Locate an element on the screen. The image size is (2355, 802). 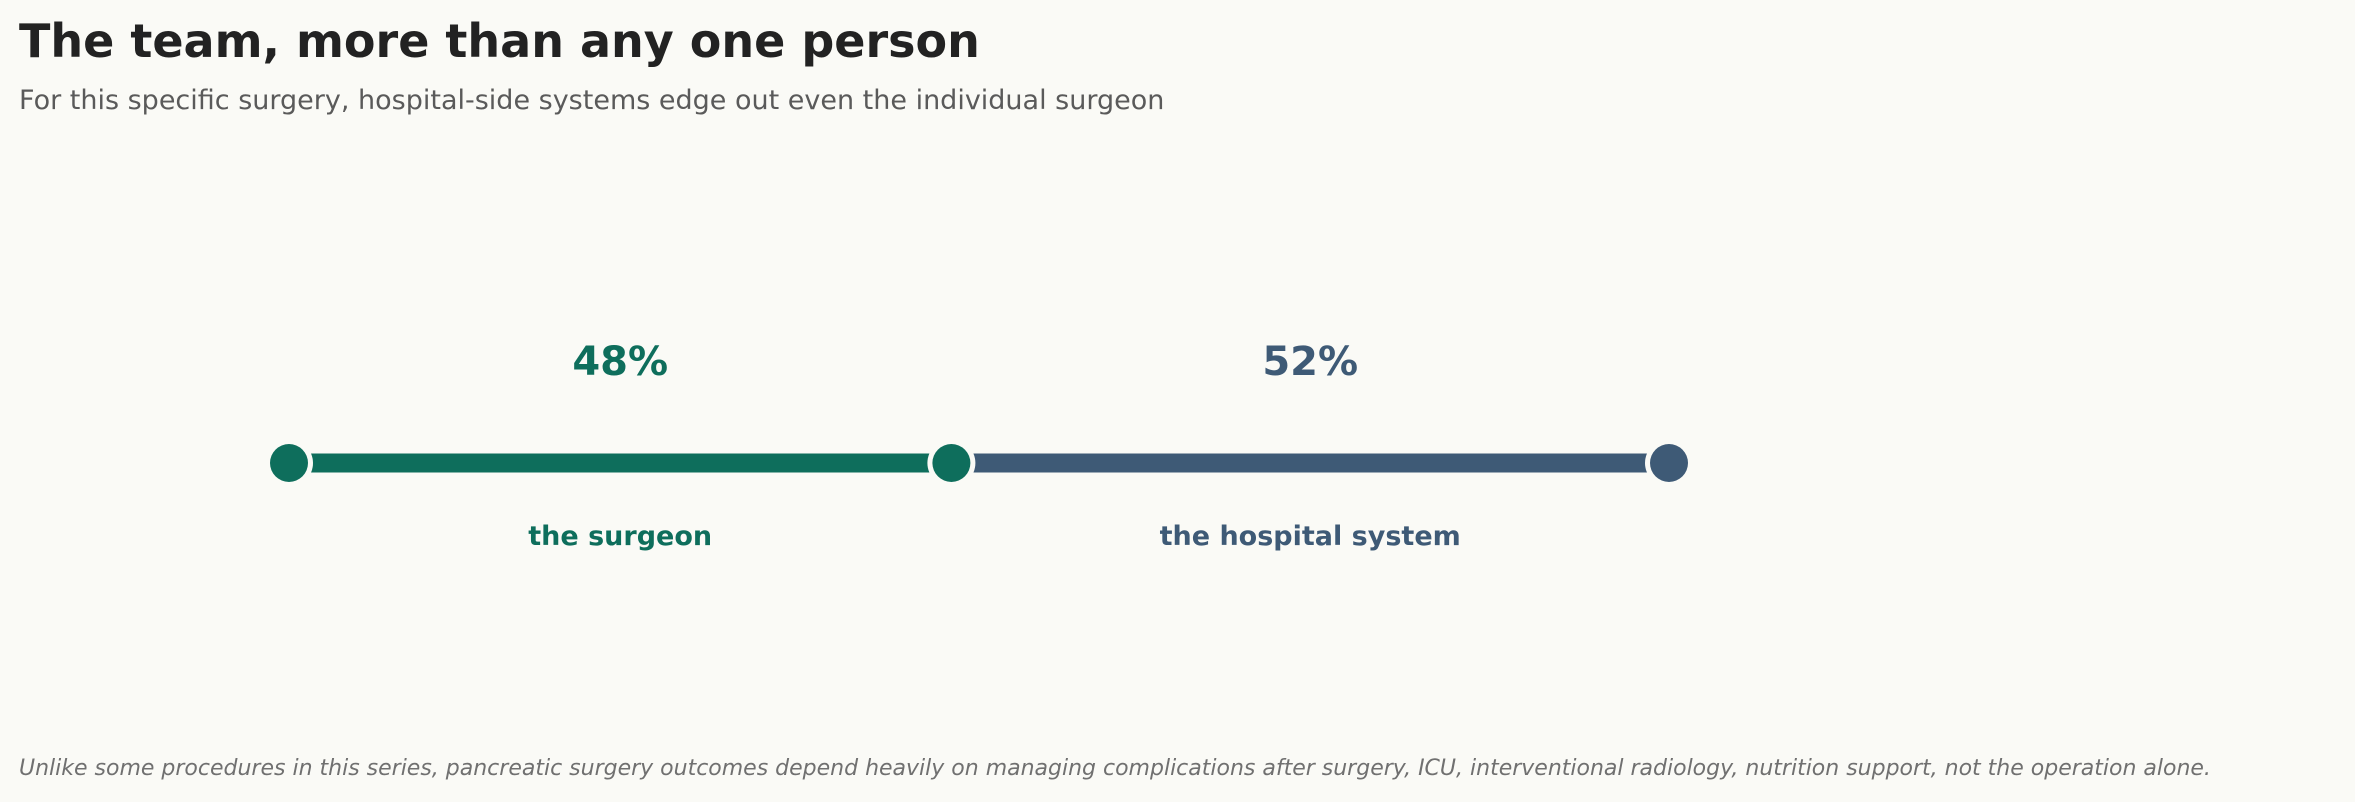
value-labels: 48% 52% is located at coordinates (965, 362).